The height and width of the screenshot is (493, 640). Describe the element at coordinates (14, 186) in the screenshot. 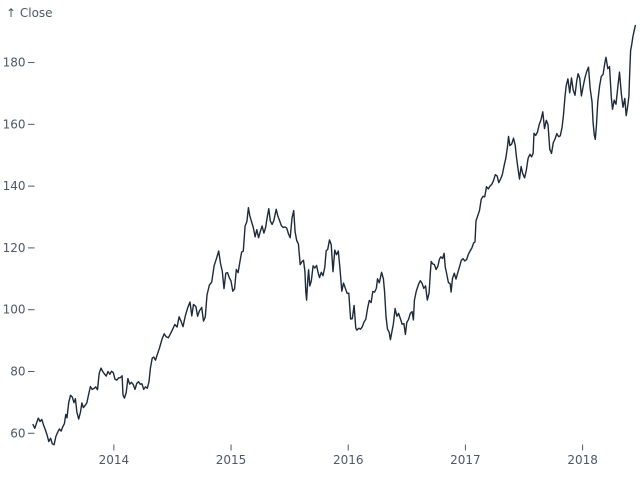

I see `y-tick-label: 140` at that location.